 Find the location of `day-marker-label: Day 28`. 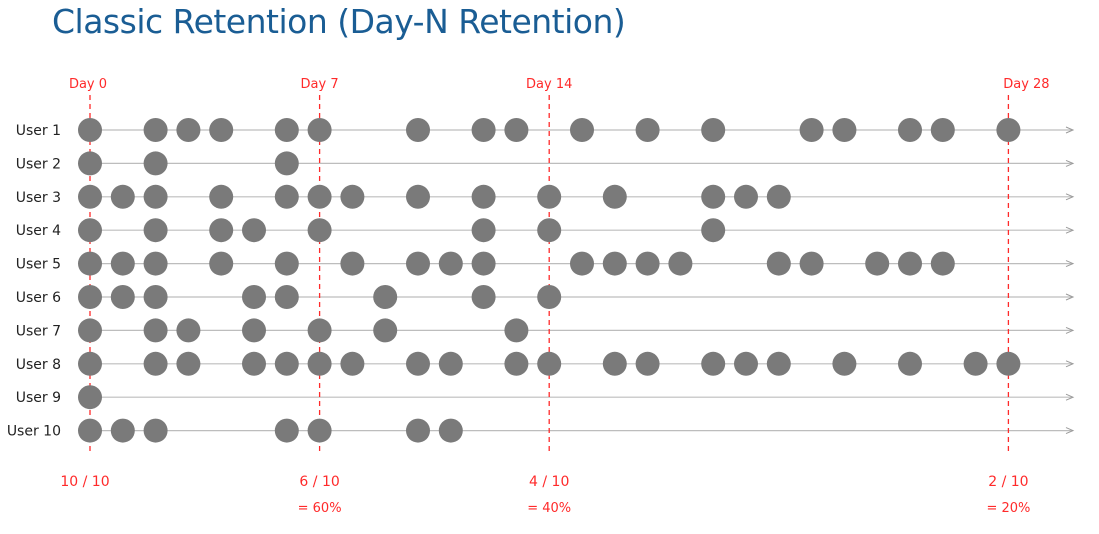

day-marker-label: Day 28 is located at coordinates (1026, 84).